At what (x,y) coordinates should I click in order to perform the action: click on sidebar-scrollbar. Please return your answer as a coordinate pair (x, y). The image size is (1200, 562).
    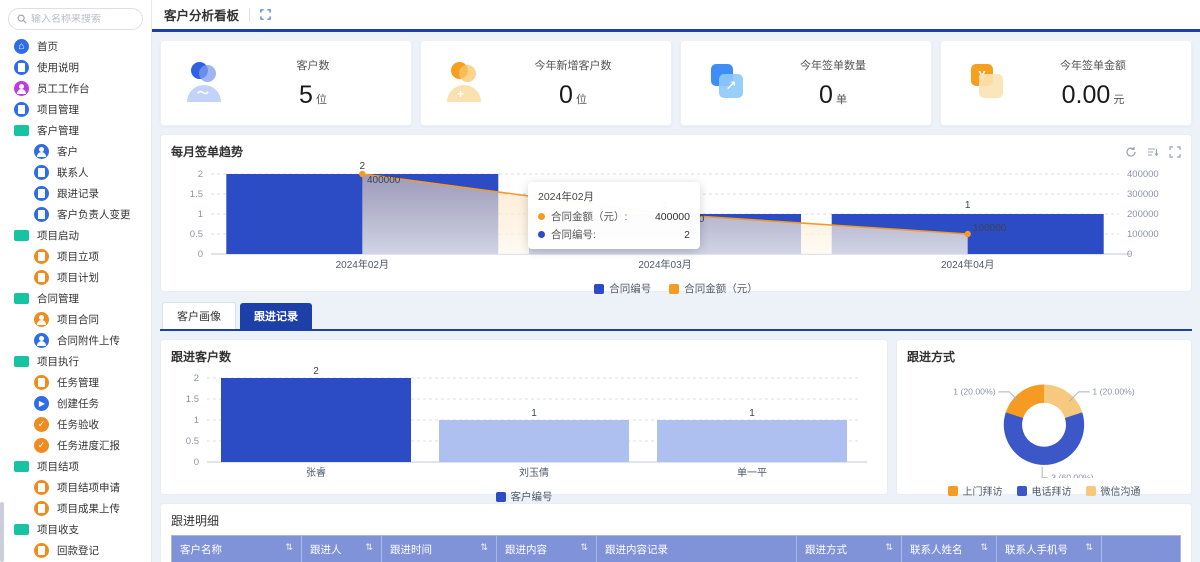
    Looking at the image, I should click on (2, 532).